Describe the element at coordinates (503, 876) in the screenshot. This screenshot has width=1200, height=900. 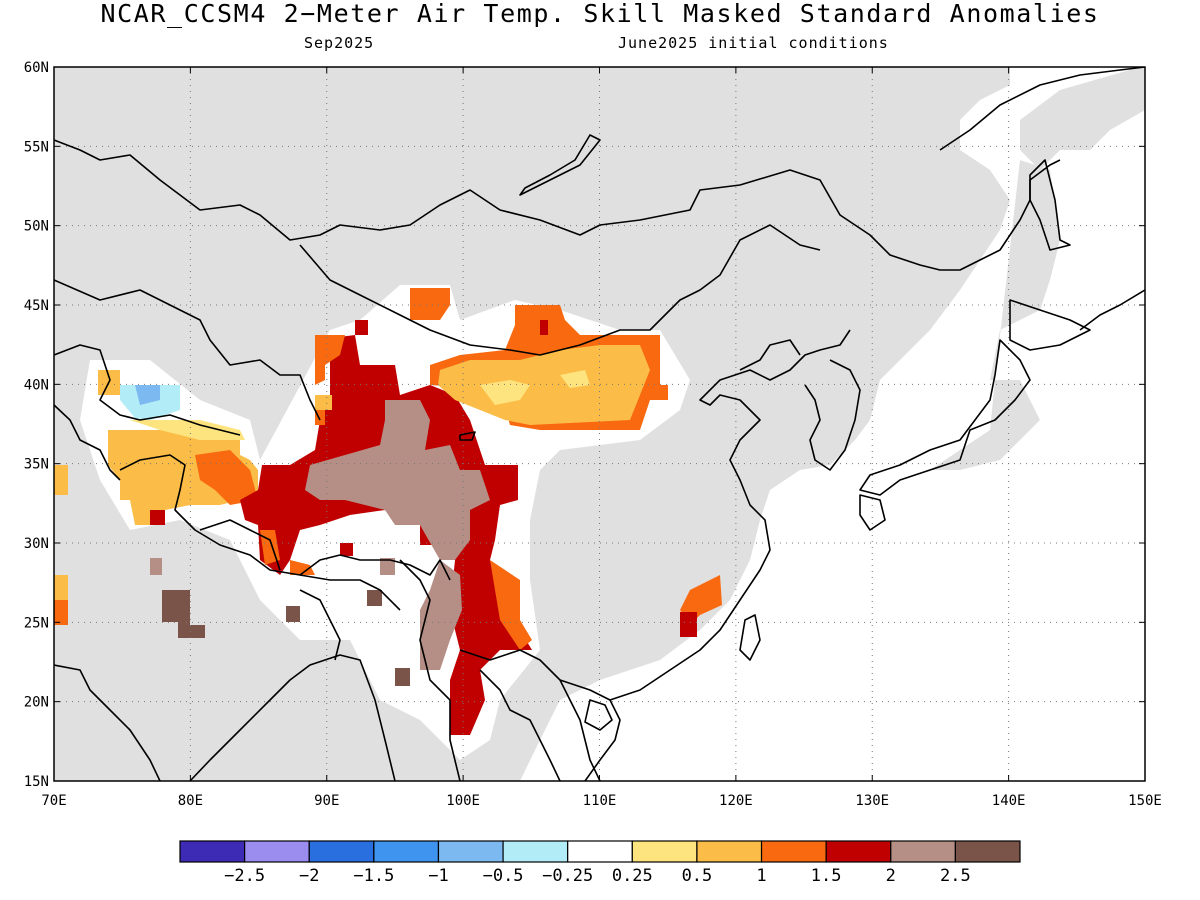
I see `colorbar-label: −0.5` at that location.